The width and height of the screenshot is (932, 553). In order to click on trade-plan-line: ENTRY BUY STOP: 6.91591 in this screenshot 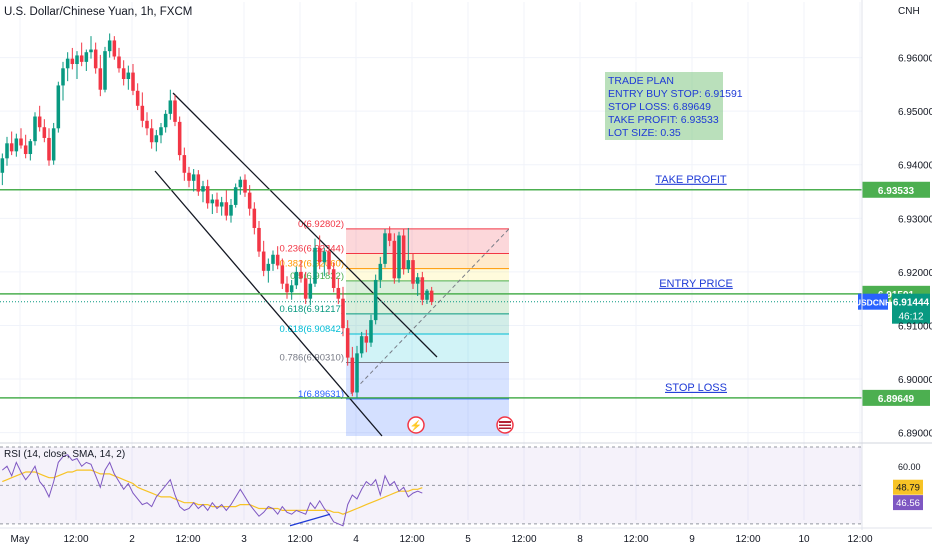, I will do `click(675, 94)`.